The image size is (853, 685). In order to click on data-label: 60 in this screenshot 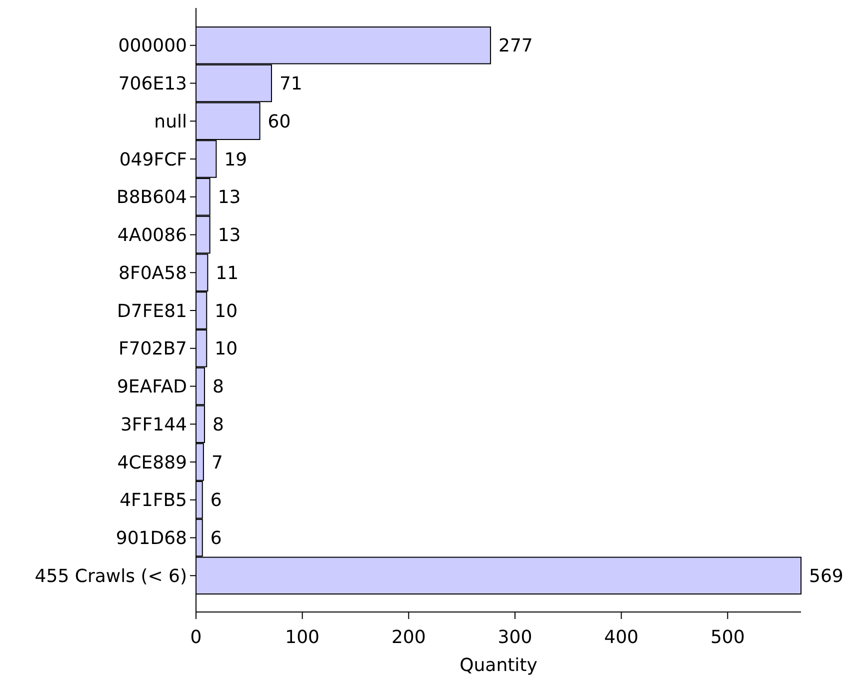, I will do `click(279, 121)`.